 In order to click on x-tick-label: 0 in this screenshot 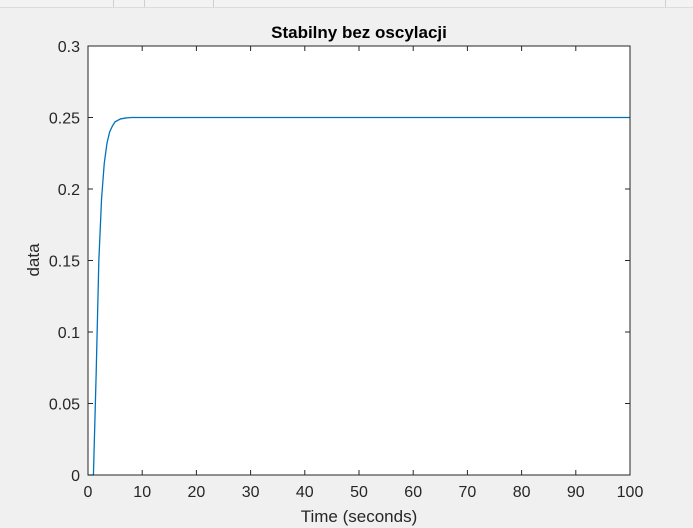, I will do `click(88, 492)`.